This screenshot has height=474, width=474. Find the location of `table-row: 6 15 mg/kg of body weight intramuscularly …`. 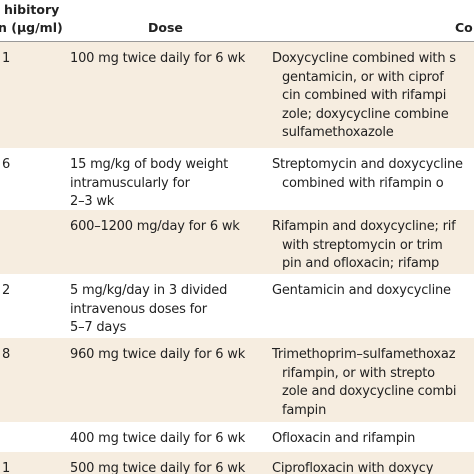

table-row: 6 15 mg/kg of body weight intramuscularly … is located at coordinates (237, 179).